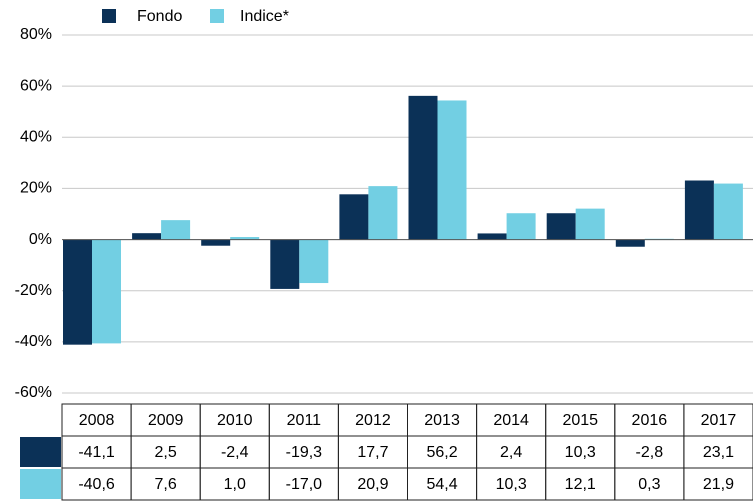 This screenshot has width=753, height=504. What do you see at coordinates (650, 452) in the screenshot?
I see `table-value: -2,8` at bounding box center [650, 452].